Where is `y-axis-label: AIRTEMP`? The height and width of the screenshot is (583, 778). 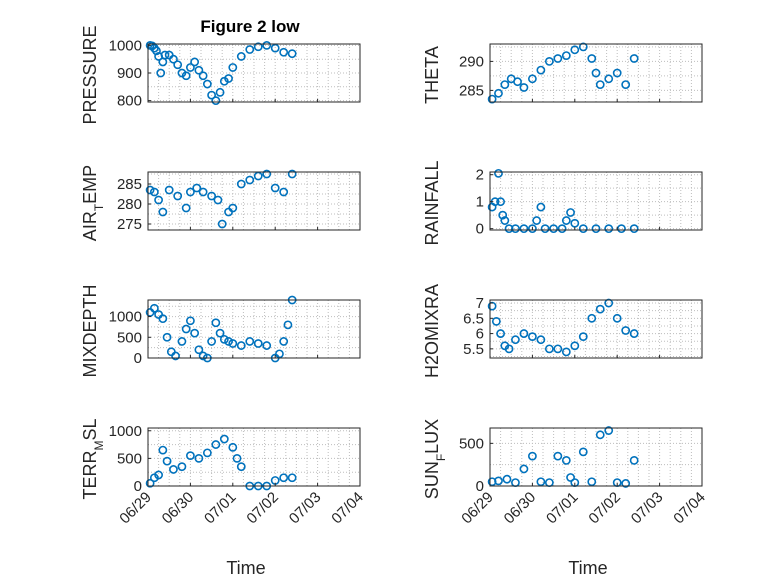 y-axis-label: AIRTEMP is located at coordinates (93, 203).